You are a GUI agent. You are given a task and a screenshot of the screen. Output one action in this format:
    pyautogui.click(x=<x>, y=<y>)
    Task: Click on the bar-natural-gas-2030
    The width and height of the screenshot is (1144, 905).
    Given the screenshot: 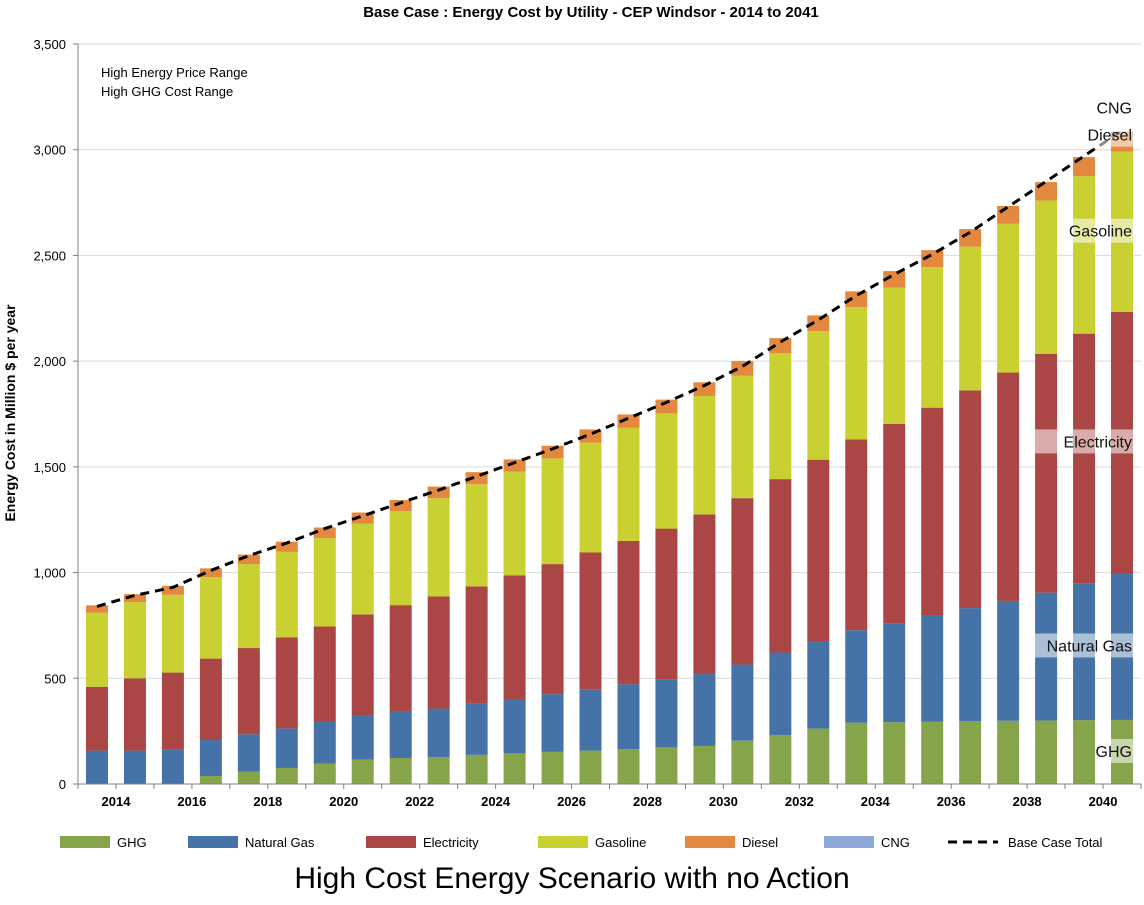 What is the action you would take?
    pyautogui.click(x=704, y=710)
    